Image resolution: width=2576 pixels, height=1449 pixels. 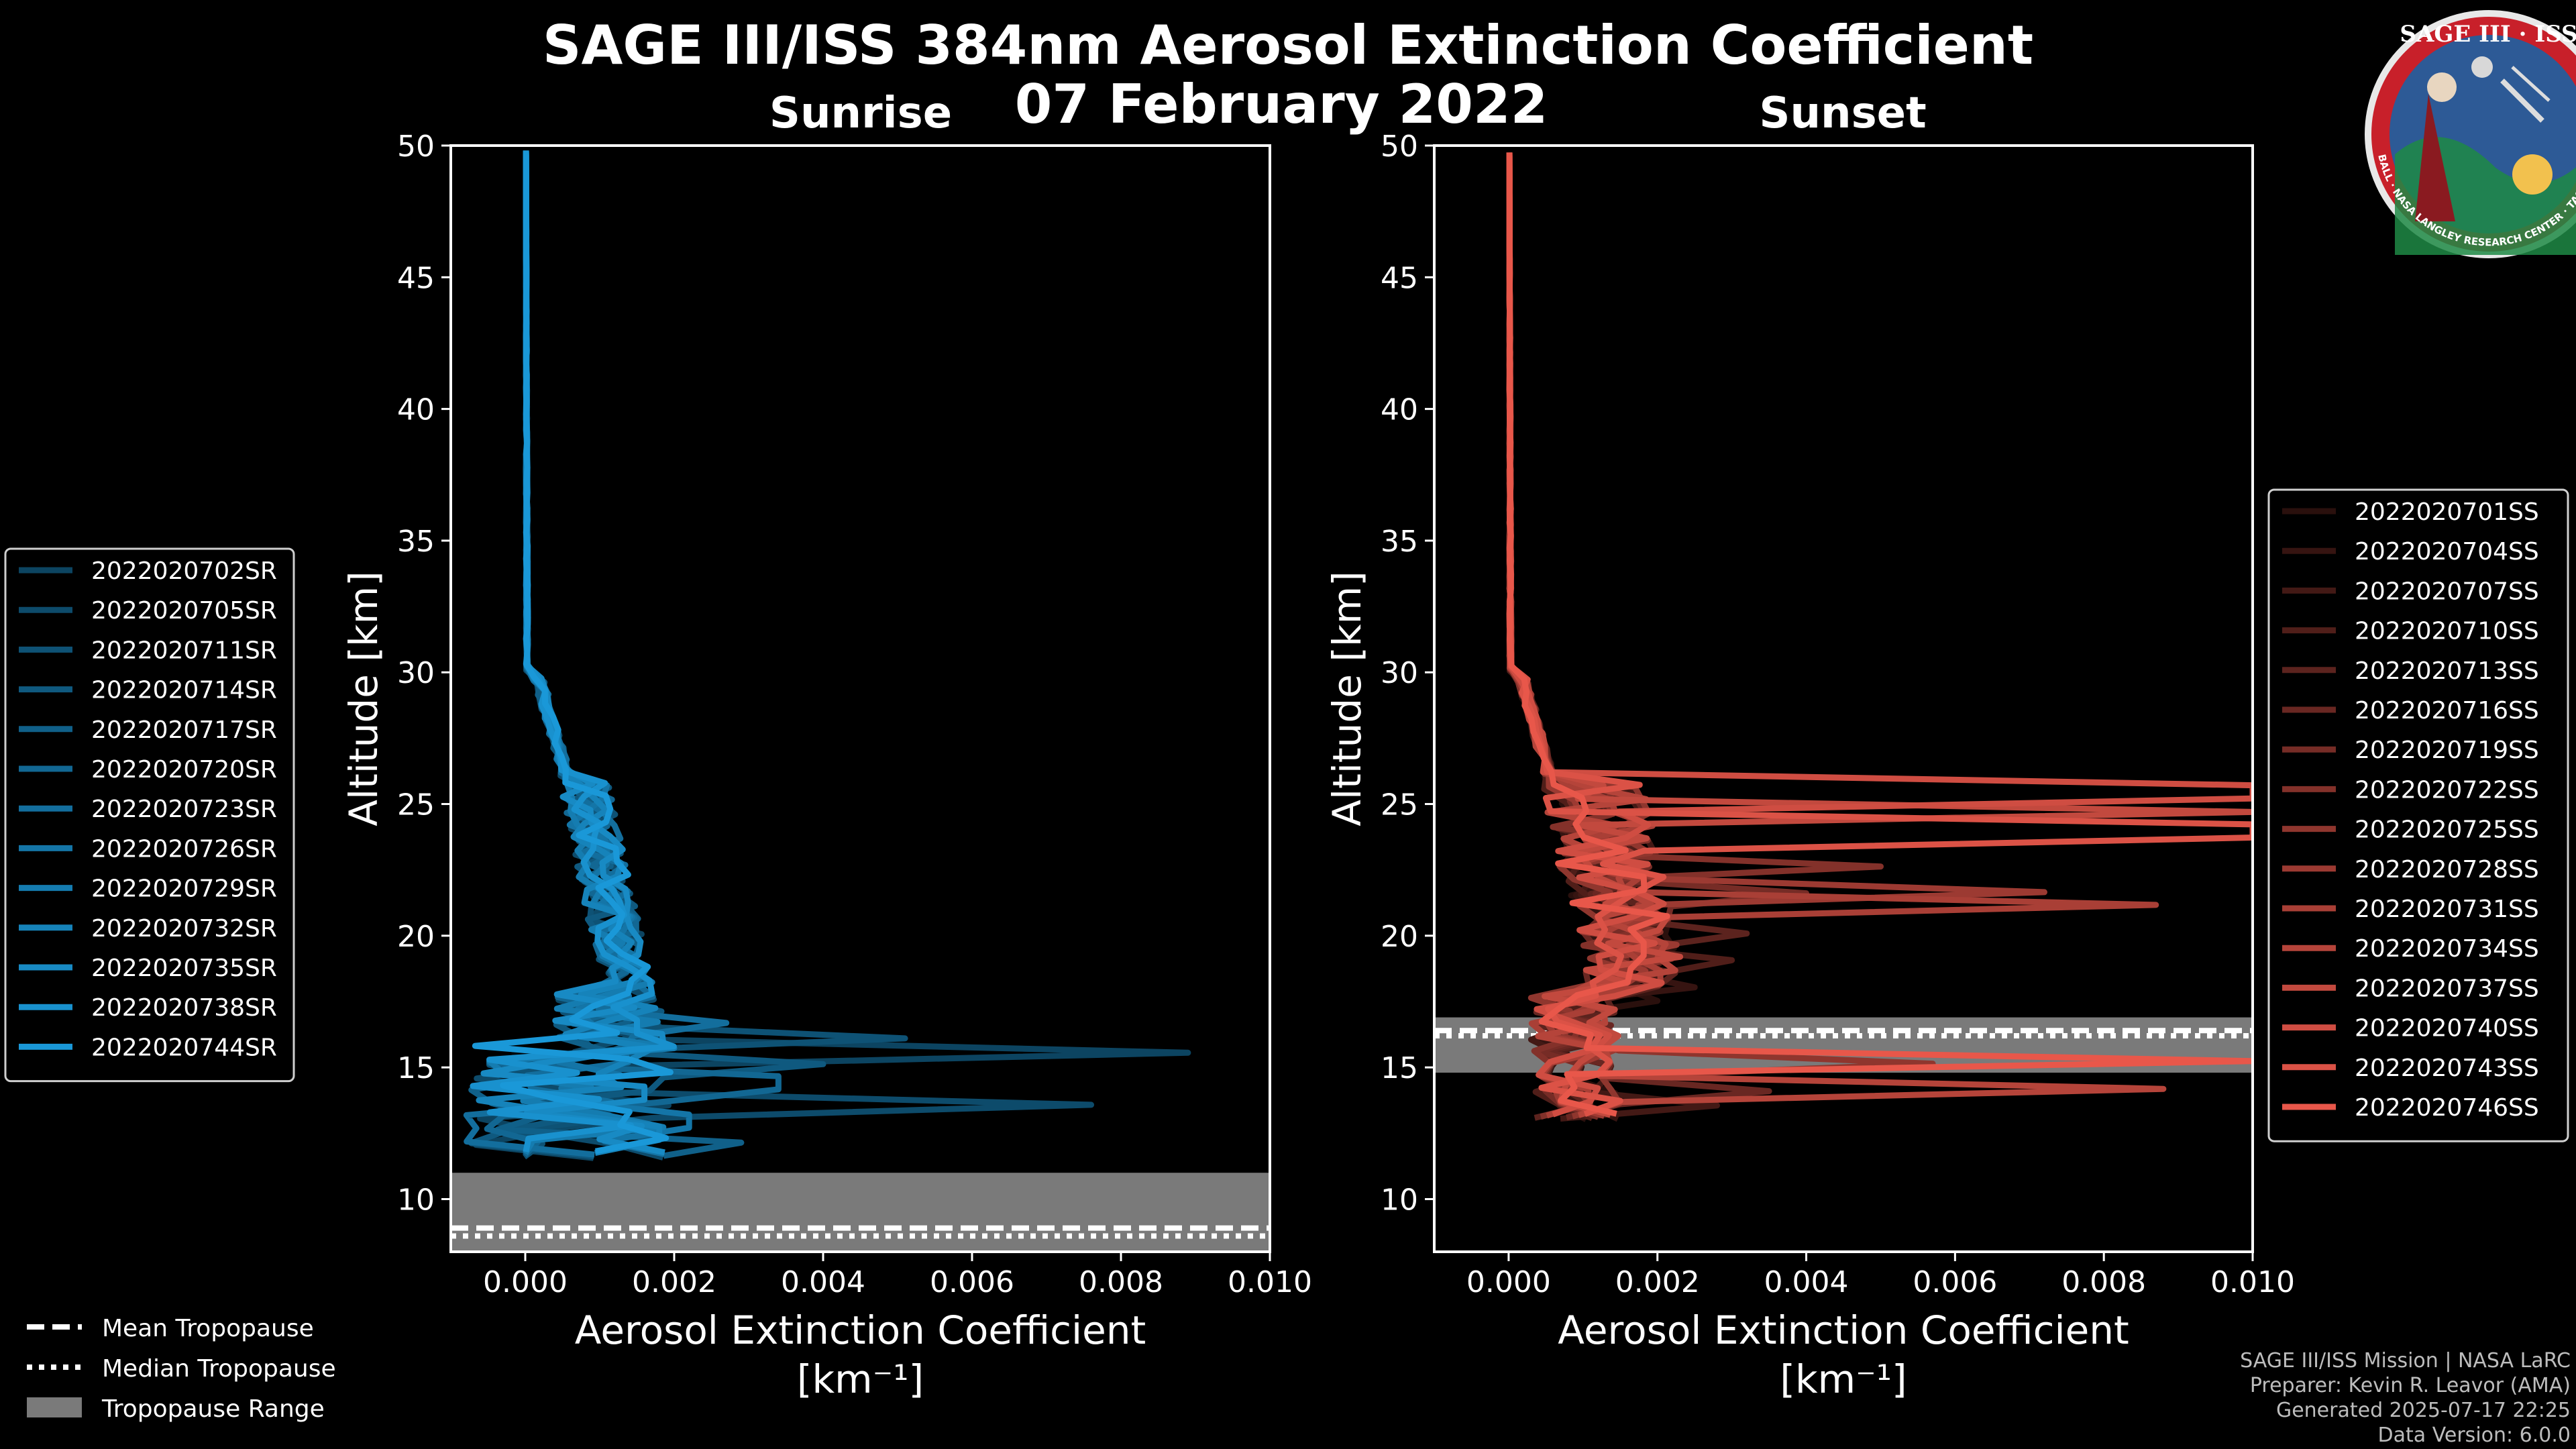 I want to click on legend-entry: 2022020705SR, so click(x=184, y=611).